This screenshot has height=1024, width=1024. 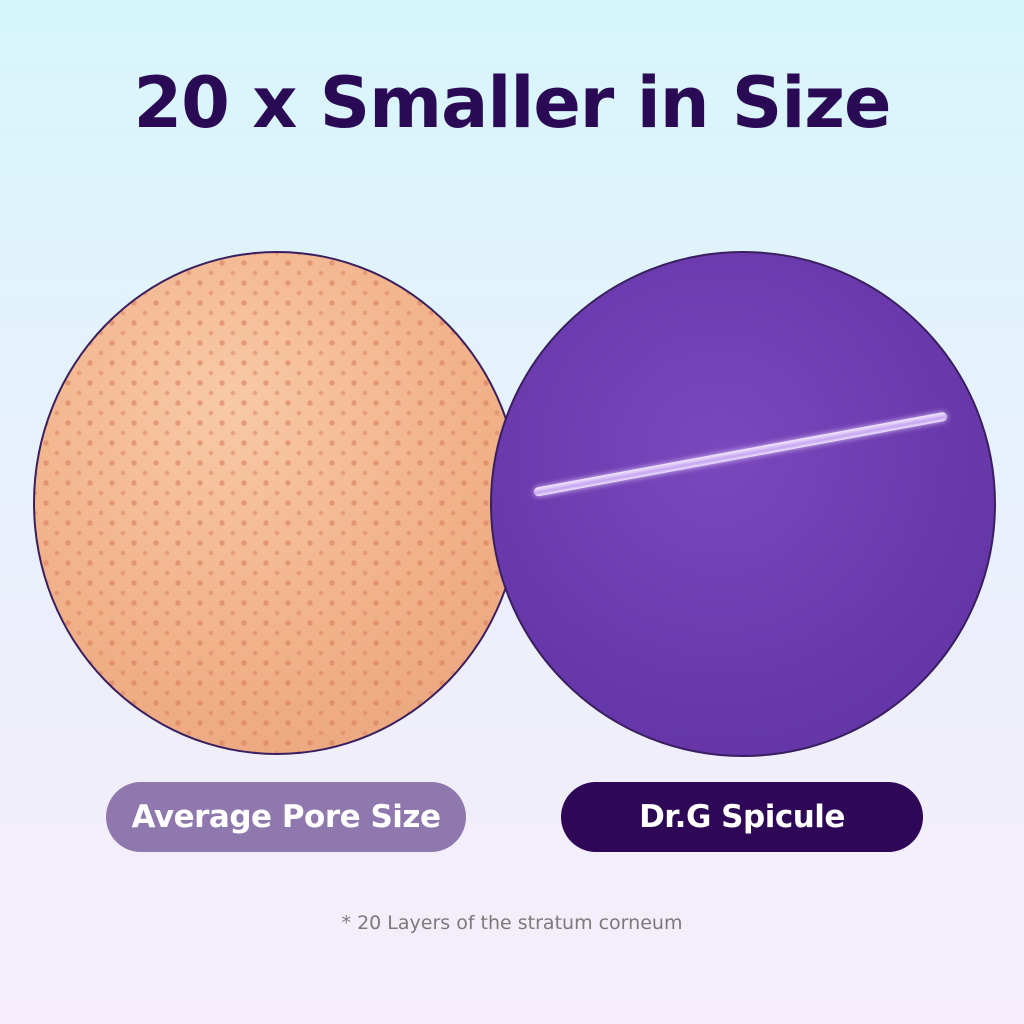 What do you see at coordinates (740, 454) in the screenshot?
I see `spicule-needle` at bounding box center [740, 454].